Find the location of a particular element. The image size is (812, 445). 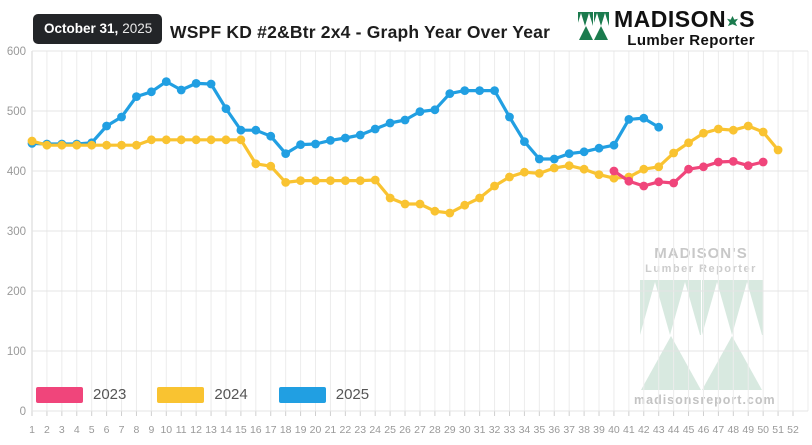

data-point-2025-w10 is located at coordinates (166, 81).